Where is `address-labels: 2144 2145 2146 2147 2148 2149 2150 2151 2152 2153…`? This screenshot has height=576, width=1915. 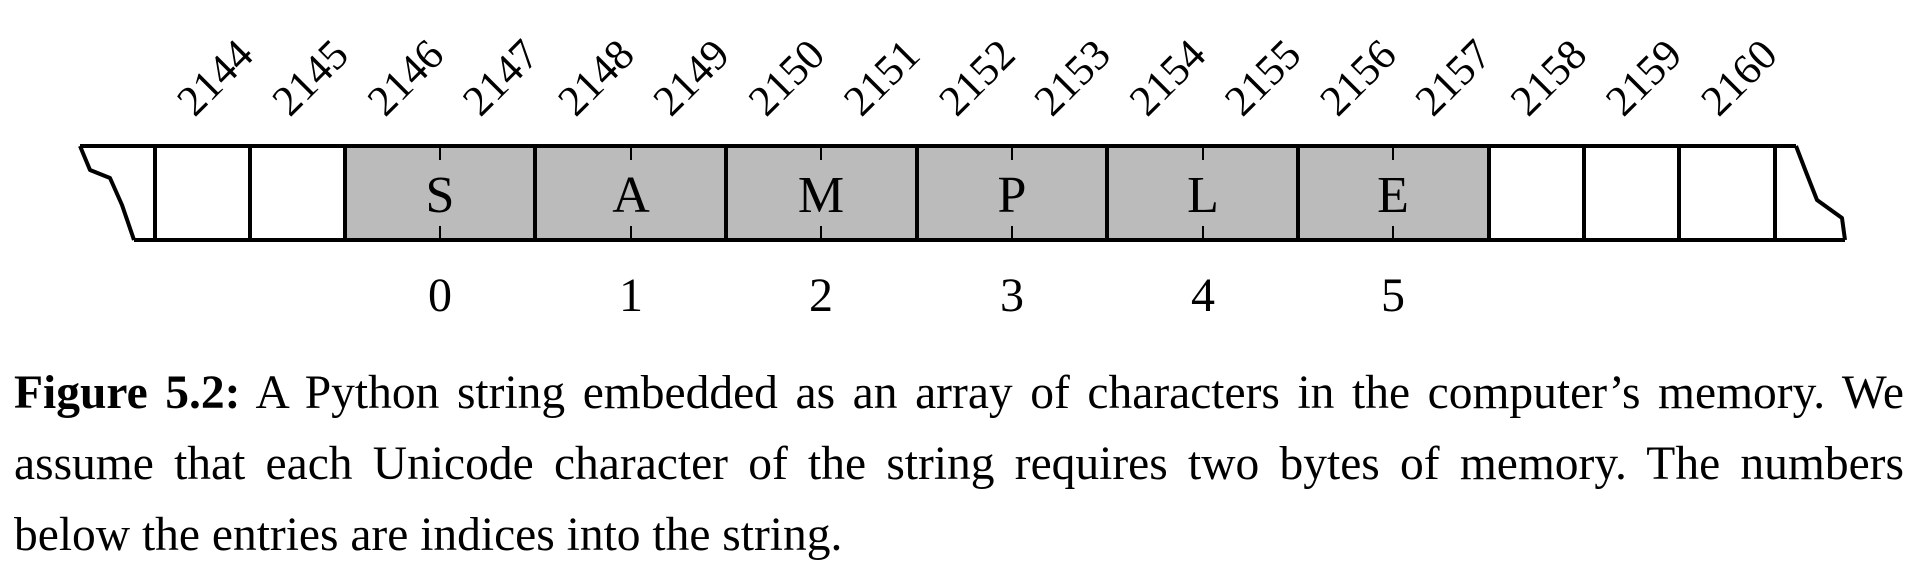
address-labels: 2144 2145 2146 2147 2148 2149 2150 2151 2152 2153… is located at coordinates (977, 78).